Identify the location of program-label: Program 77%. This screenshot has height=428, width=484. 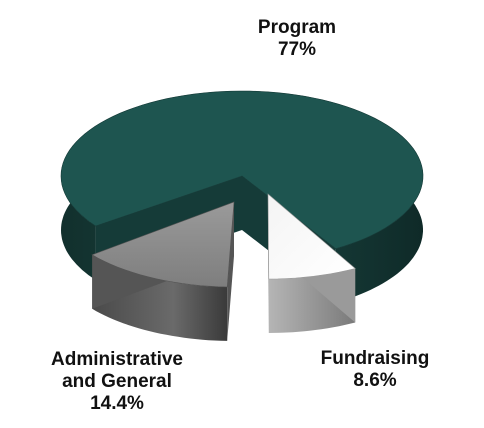
(297, 39).